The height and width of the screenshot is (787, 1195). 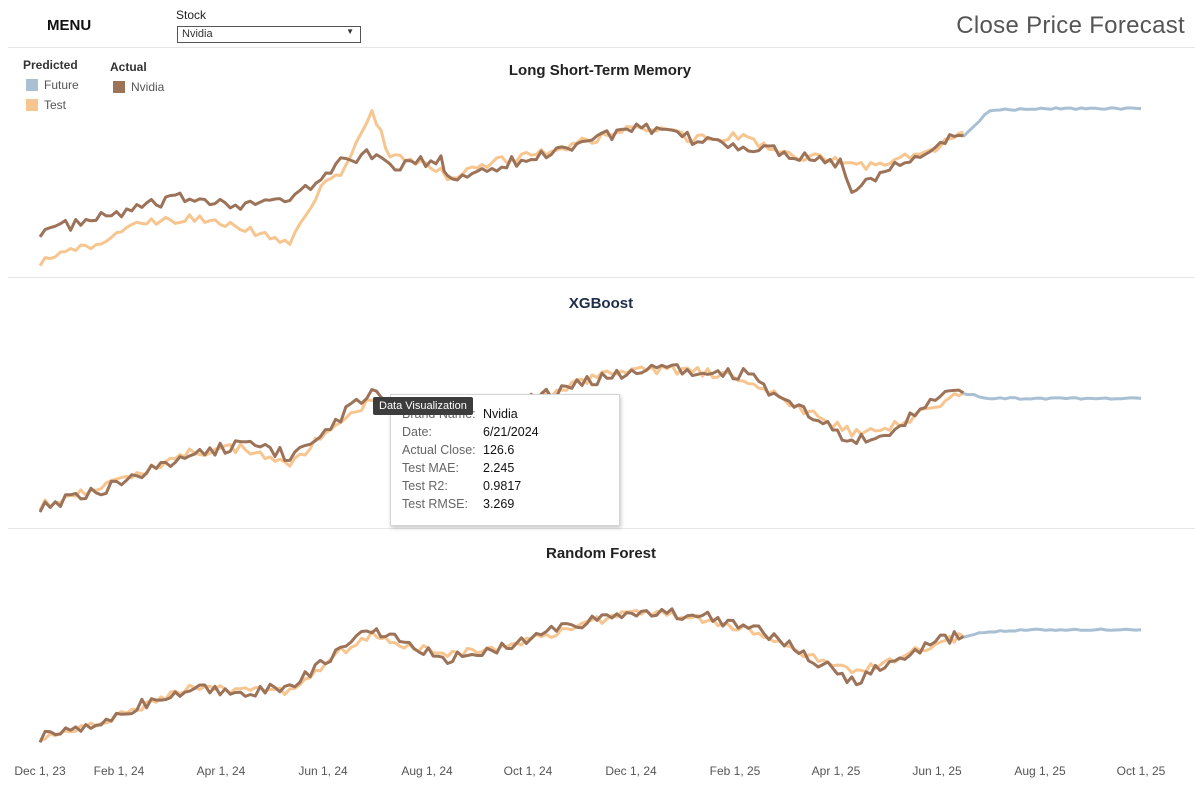 What do you see at coordinates (499, 468) in the screenshot?
I see `tooltip-value: 2.245` at bounding box center [499, 468].